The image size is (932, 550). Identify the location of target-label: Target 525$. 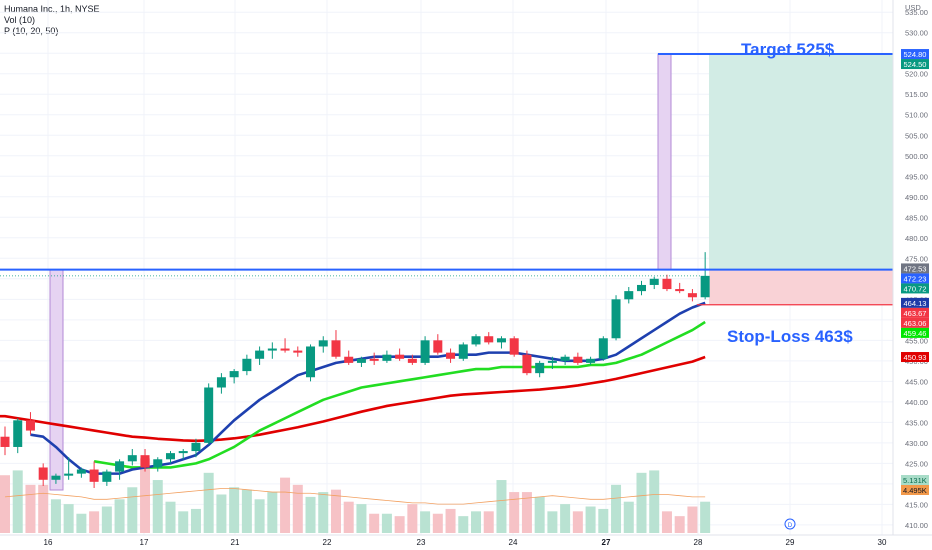
(788, 49).